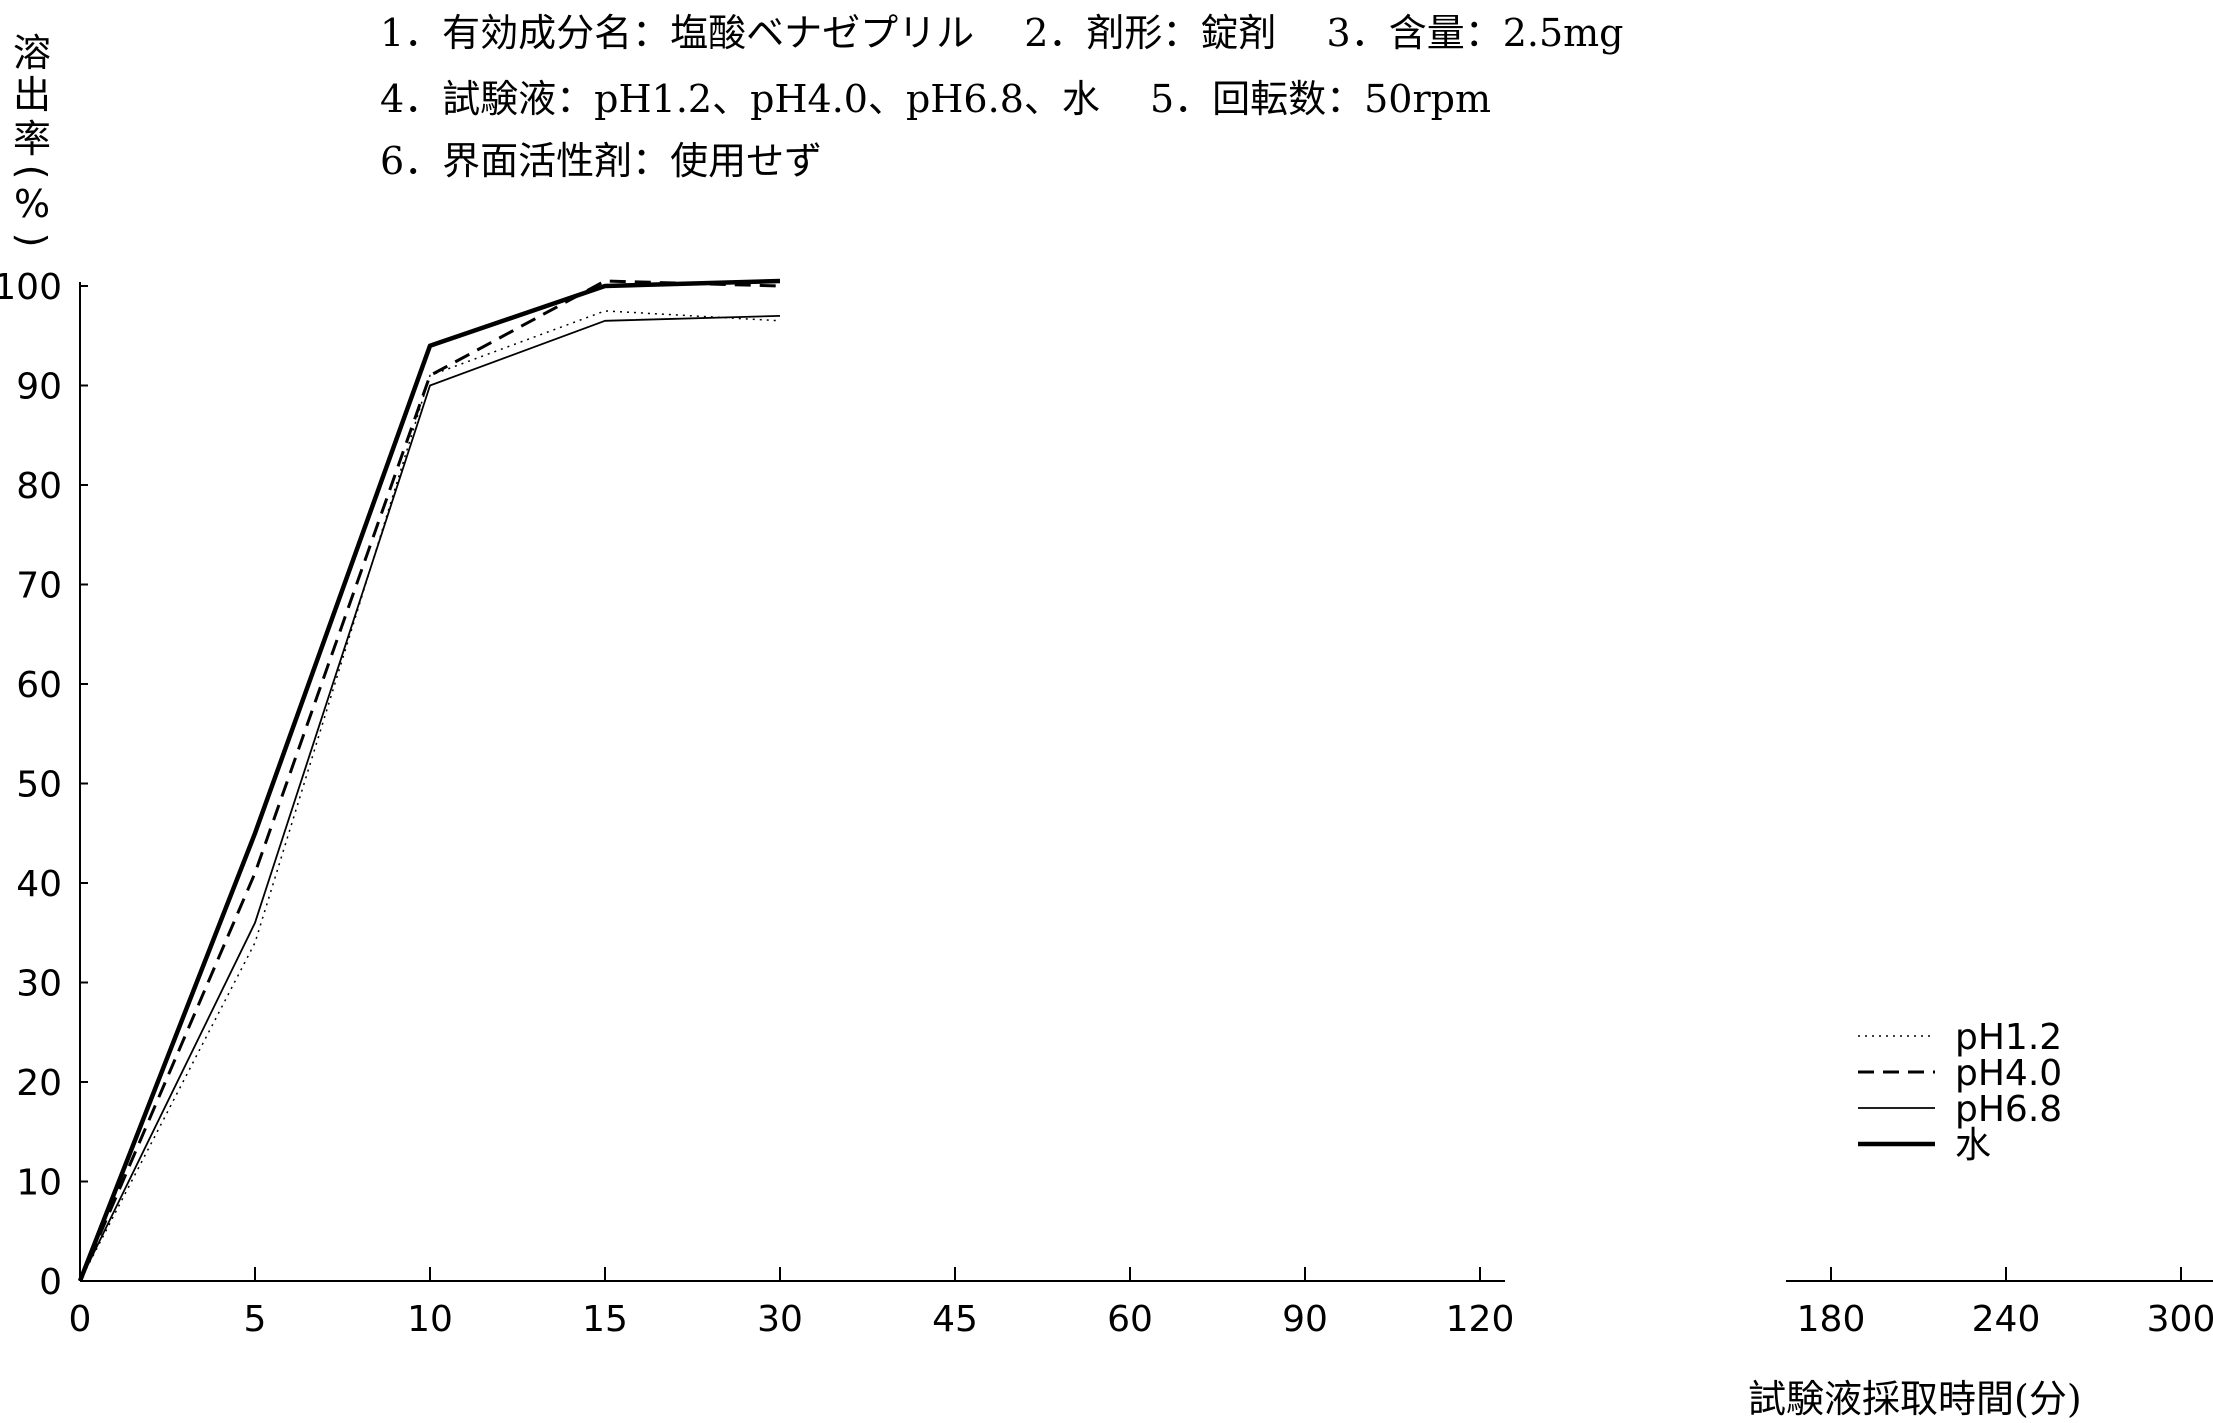 This screenshot has width=2213, height=1423. I want to click on x-tick-label: 5, so click(255, 1319).